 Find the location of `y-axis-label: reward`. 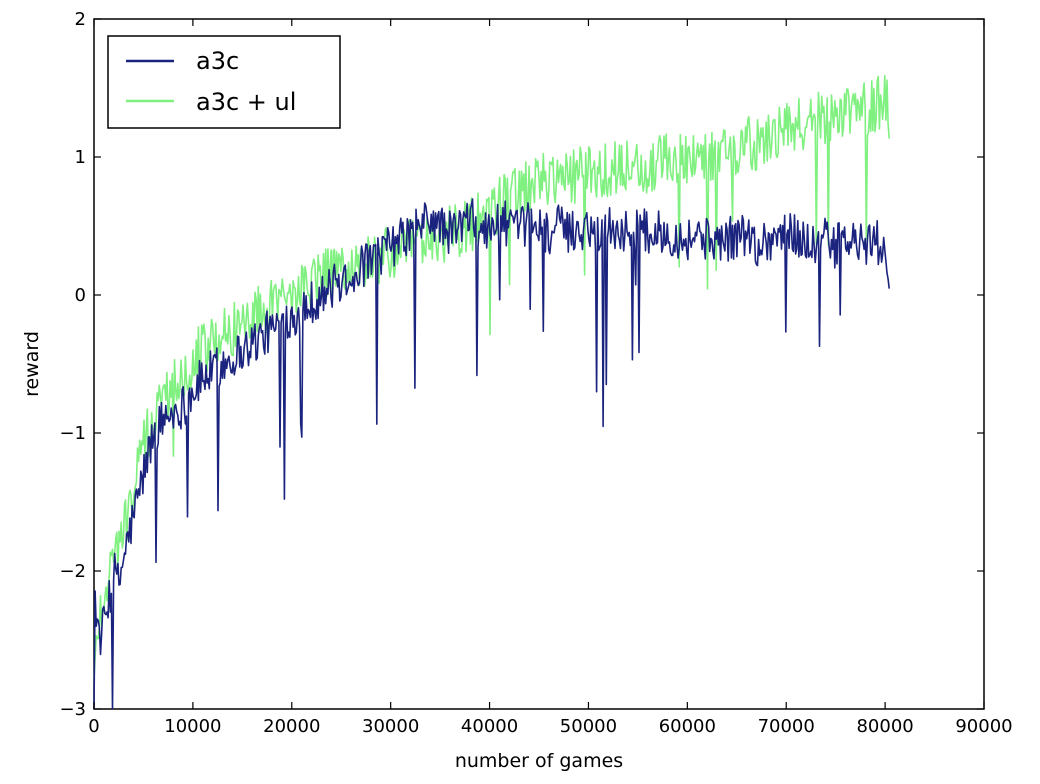

y-axis-label: reward is located at coordinates (32, 364).